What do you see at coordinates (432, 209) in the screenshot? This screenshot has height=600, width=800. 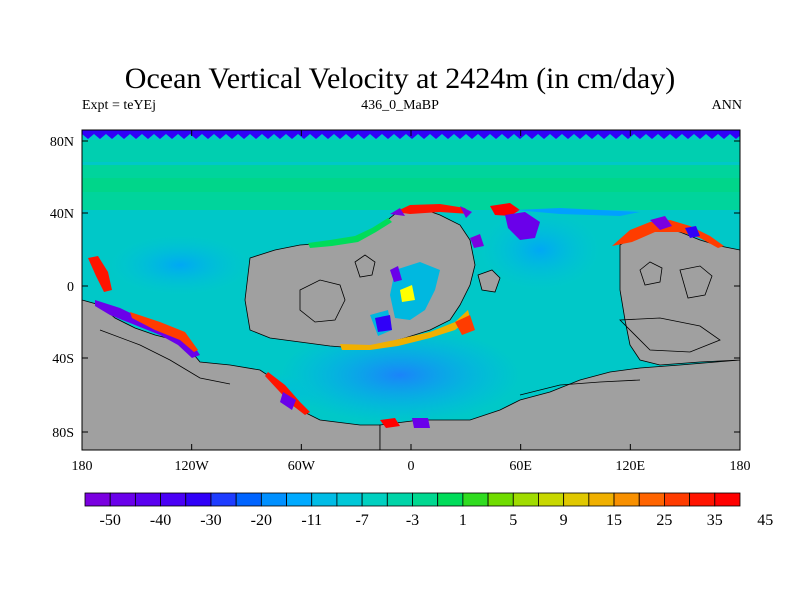 I see `tethys-red-band` at bounding box center [432, 209].